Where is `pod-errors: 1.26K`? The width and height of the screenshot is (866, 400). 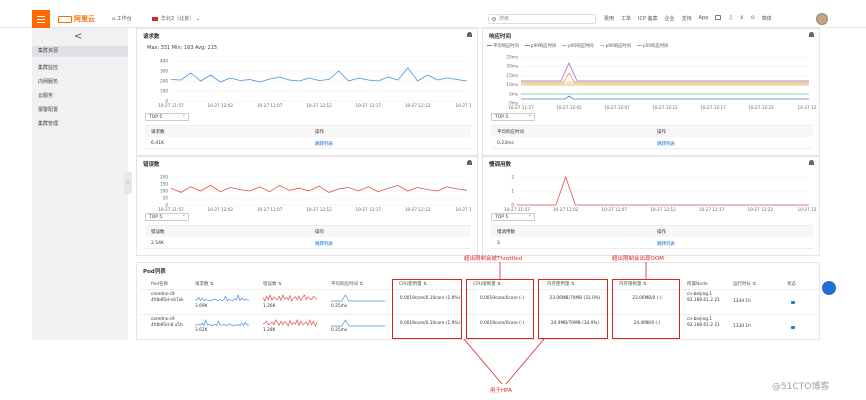
pod-errors: 1.26K is located at coordinates (269, 306).